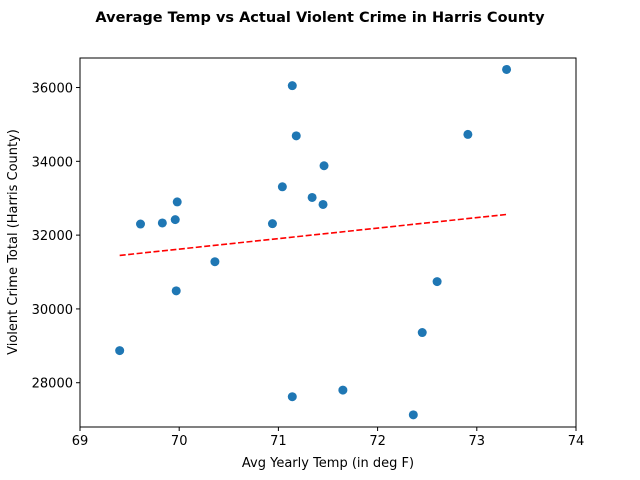 This screenshot has width=640, height=480. What do you see at coordinates (52, 384) in the screenshot?
I see `y-tick-label: 28000` at bounding box center [52, 384].